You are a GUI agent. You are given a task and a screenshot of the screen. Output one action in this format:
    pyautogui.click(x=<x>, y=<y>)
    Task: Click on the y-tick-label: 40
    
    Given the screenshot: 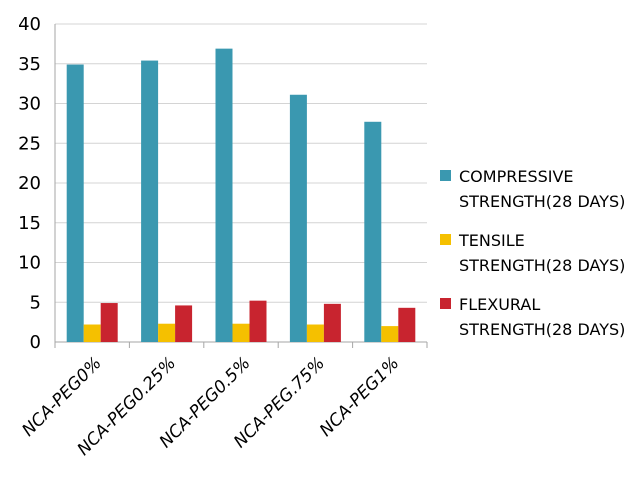 What is the action you would take?
    pyautogui.click(x=29, y=24)
    